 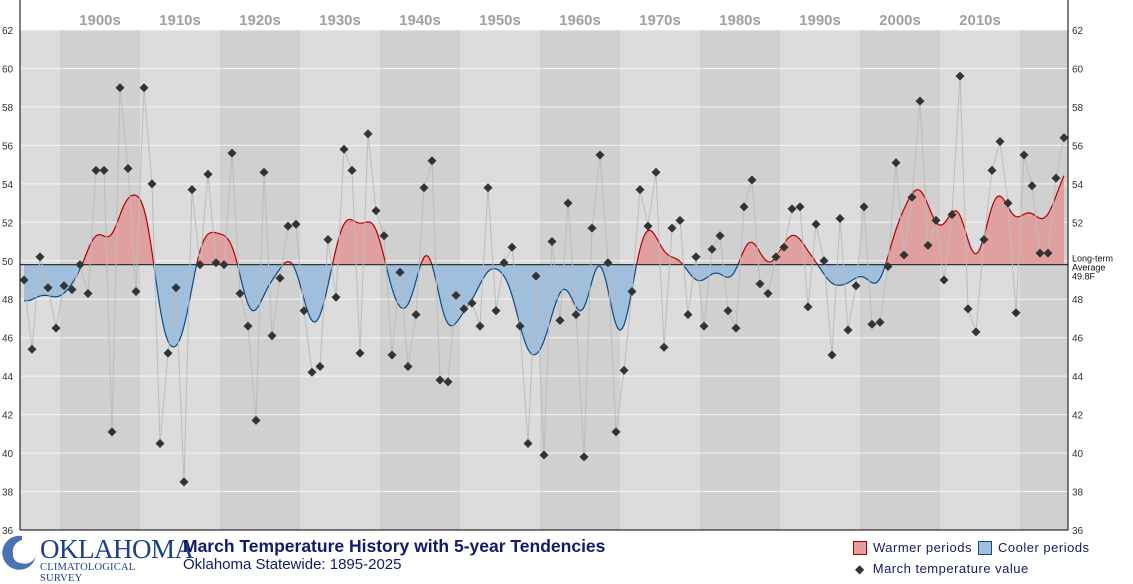 What do you see at coordinates (1088, 268) in the screenshot?
I see `average-label: Average` at bounding box center [1088, 268].